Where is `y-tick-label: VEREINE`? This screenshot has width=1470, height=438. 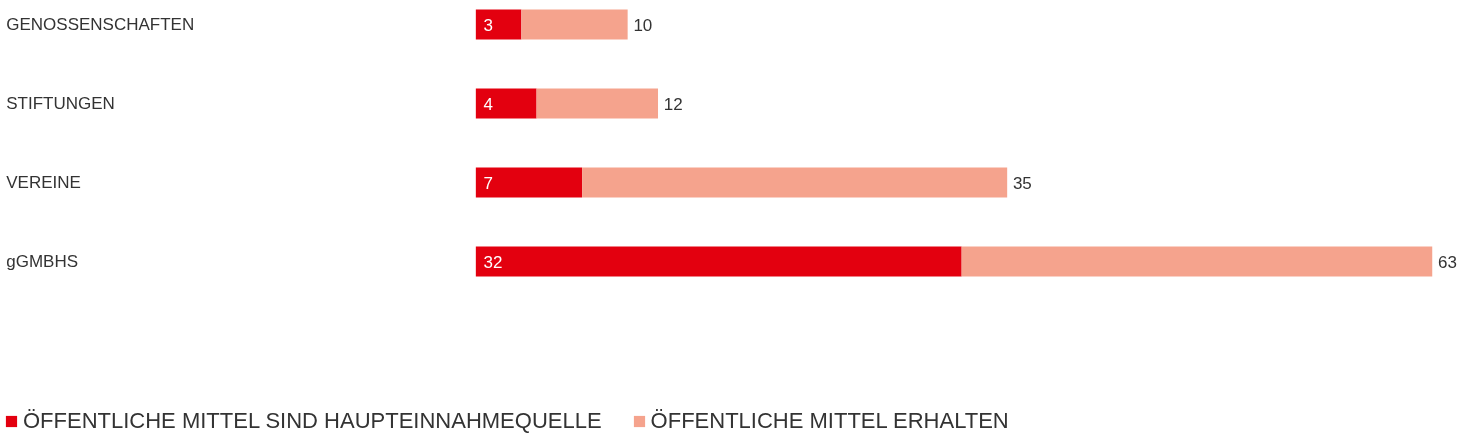
y-tick-label: VEREINE is located at coordinates (43, 182).